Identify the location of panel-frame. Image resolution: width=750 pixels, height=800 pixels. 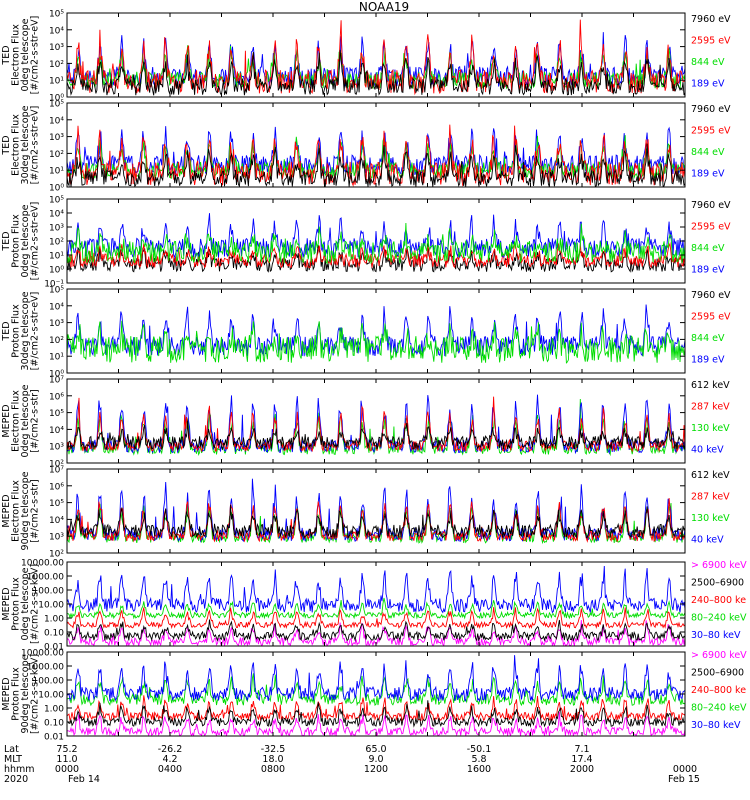
(376, 331).